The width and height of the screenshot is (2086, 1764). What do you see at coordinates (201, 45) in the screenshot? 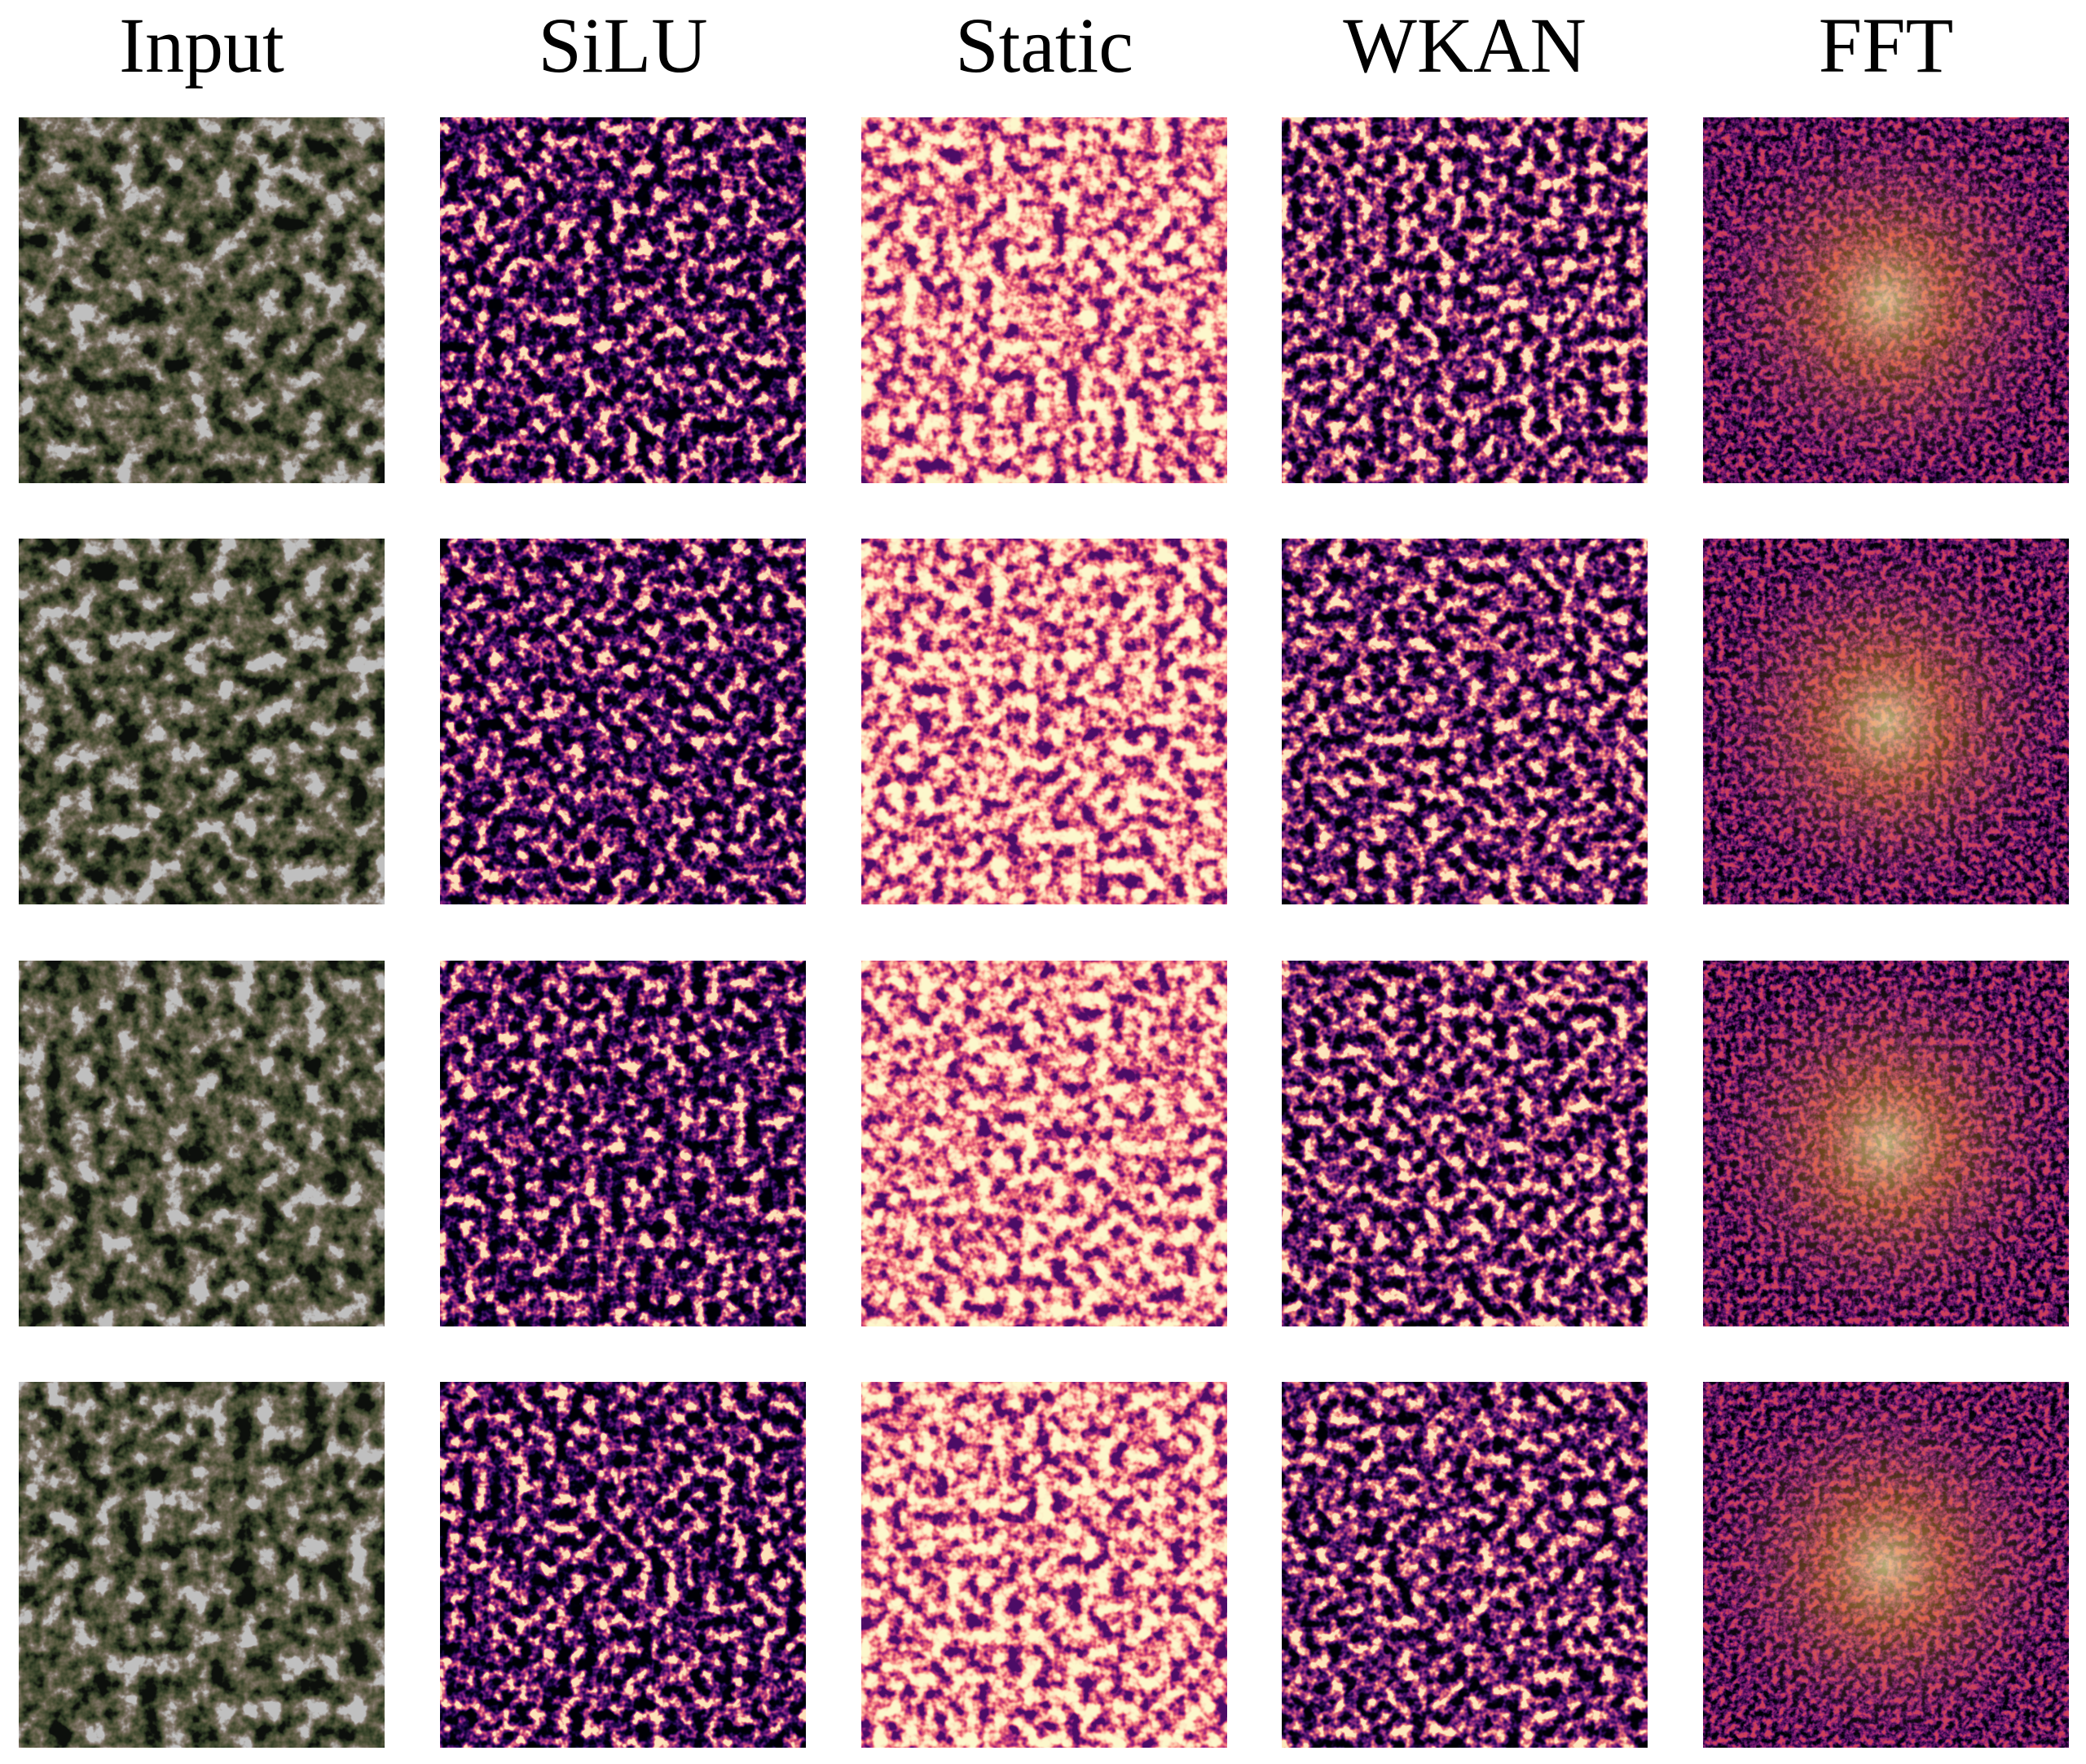
I see `column-header: Input` at bounding box center [201, 45].